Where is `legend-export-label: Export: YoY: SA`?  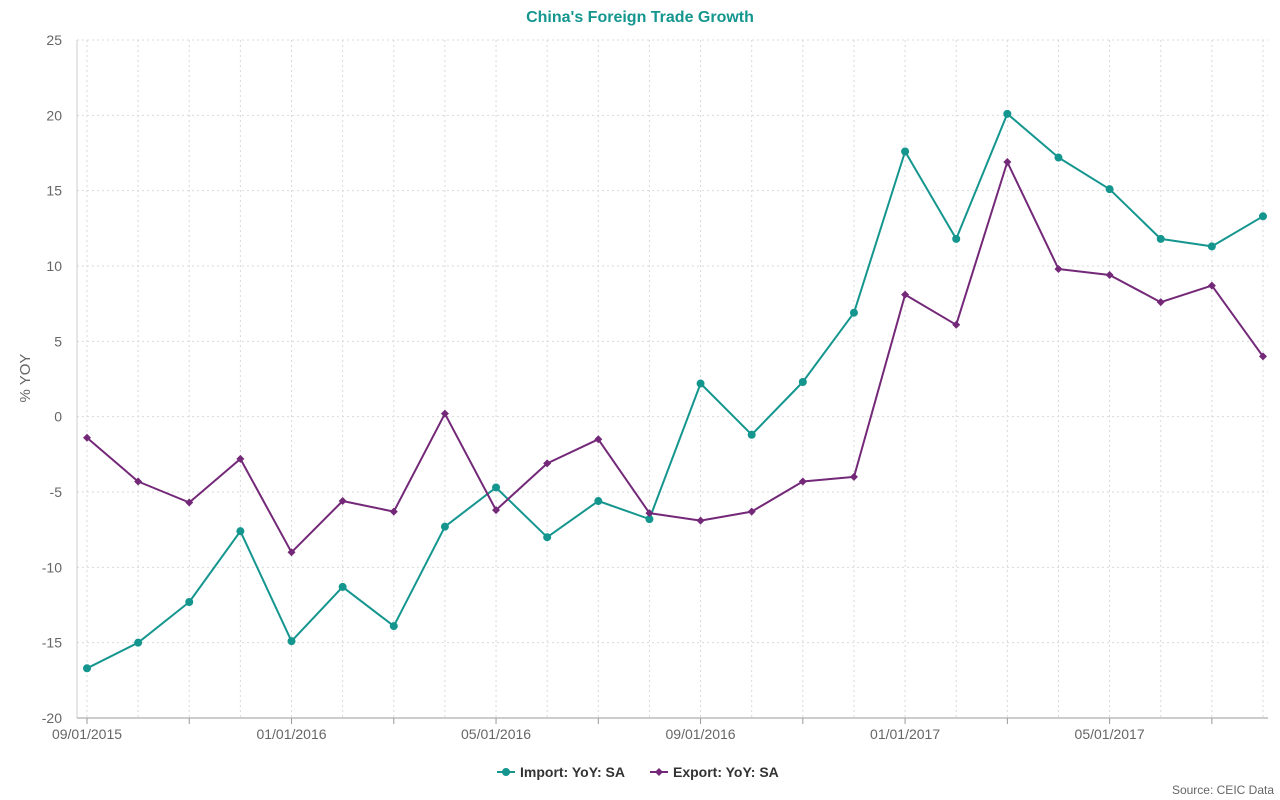
legend-export-label: Export: YoY: SA is located at coordinates (726, 772).